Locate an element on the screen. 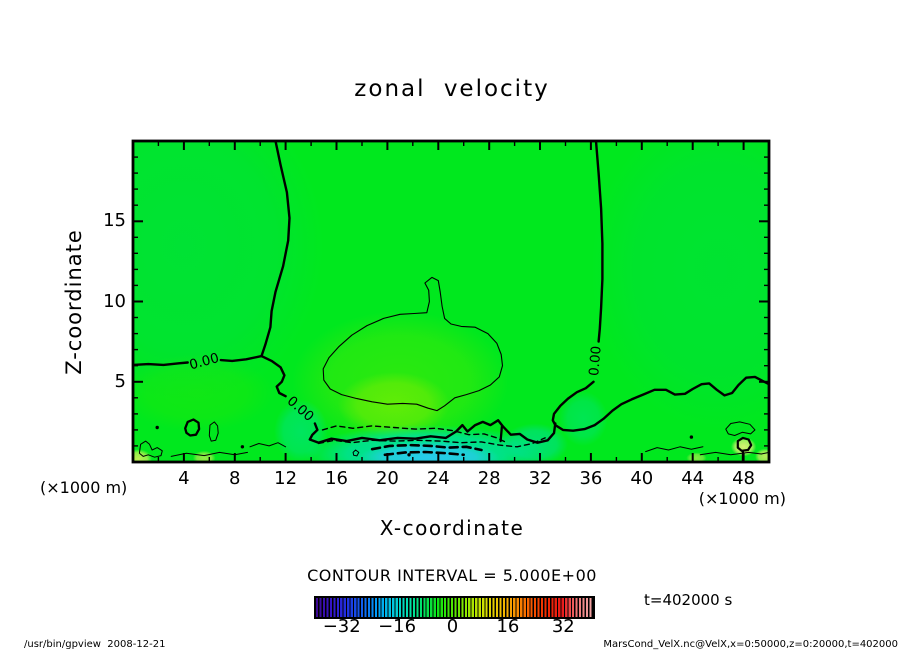 The image size is (904, 654). y-tick-label: 15 is located at coordinates (114, 221).